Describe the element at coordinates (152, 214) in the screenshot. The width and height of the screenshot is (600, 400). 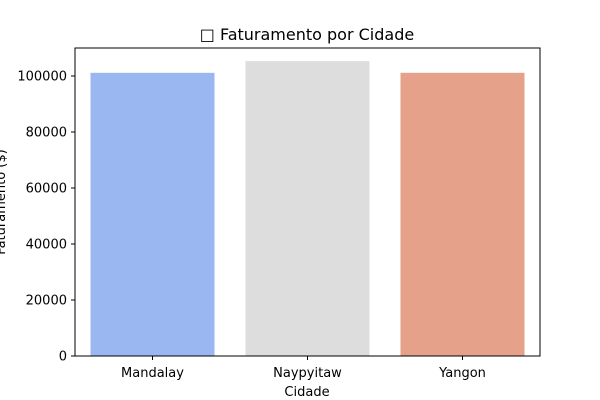
I see `bar-mandalay` at that location.